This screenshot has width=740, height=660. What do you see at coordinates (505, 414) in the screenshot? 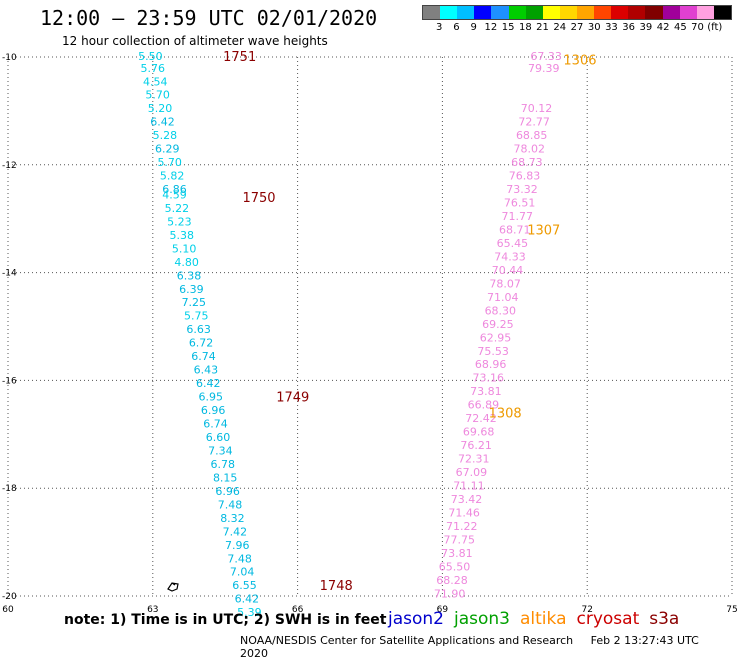
I see `pass-number-label: 1308` at bounding box center [505, 414].